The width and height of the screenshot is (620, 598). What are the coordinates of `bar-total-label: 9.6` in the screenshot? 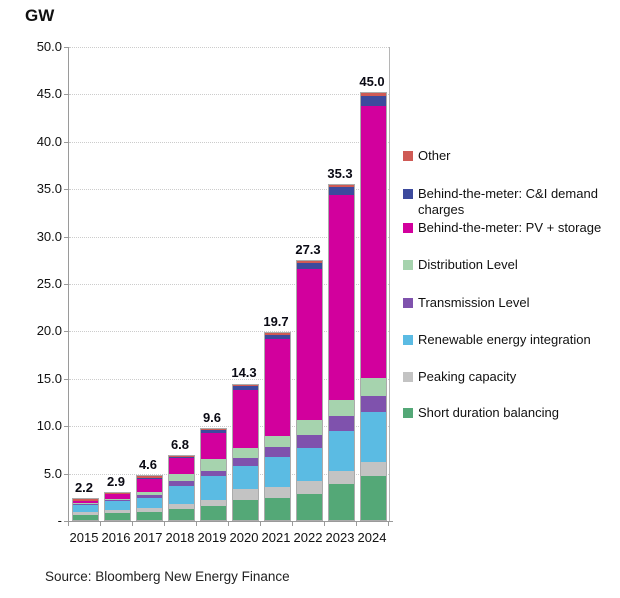 It's located at (212, 417).